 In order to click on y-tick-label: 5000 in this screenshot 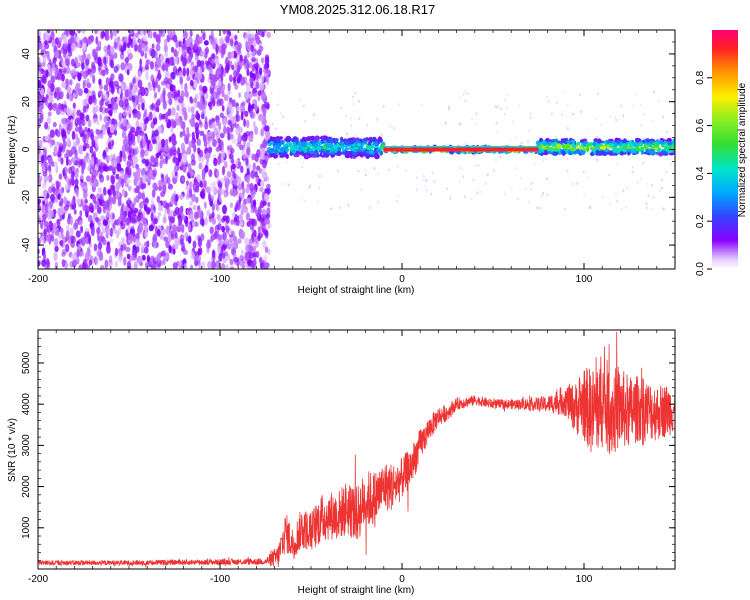, I will do `click(26, 362)`.